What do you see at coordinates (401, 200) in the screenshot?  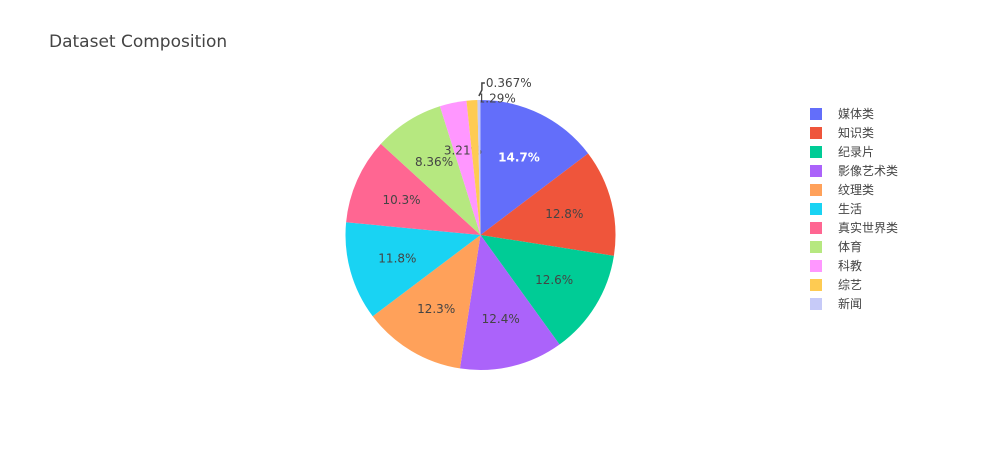 I see `slice-label: 10.3%` at bounding box center [401, 200].